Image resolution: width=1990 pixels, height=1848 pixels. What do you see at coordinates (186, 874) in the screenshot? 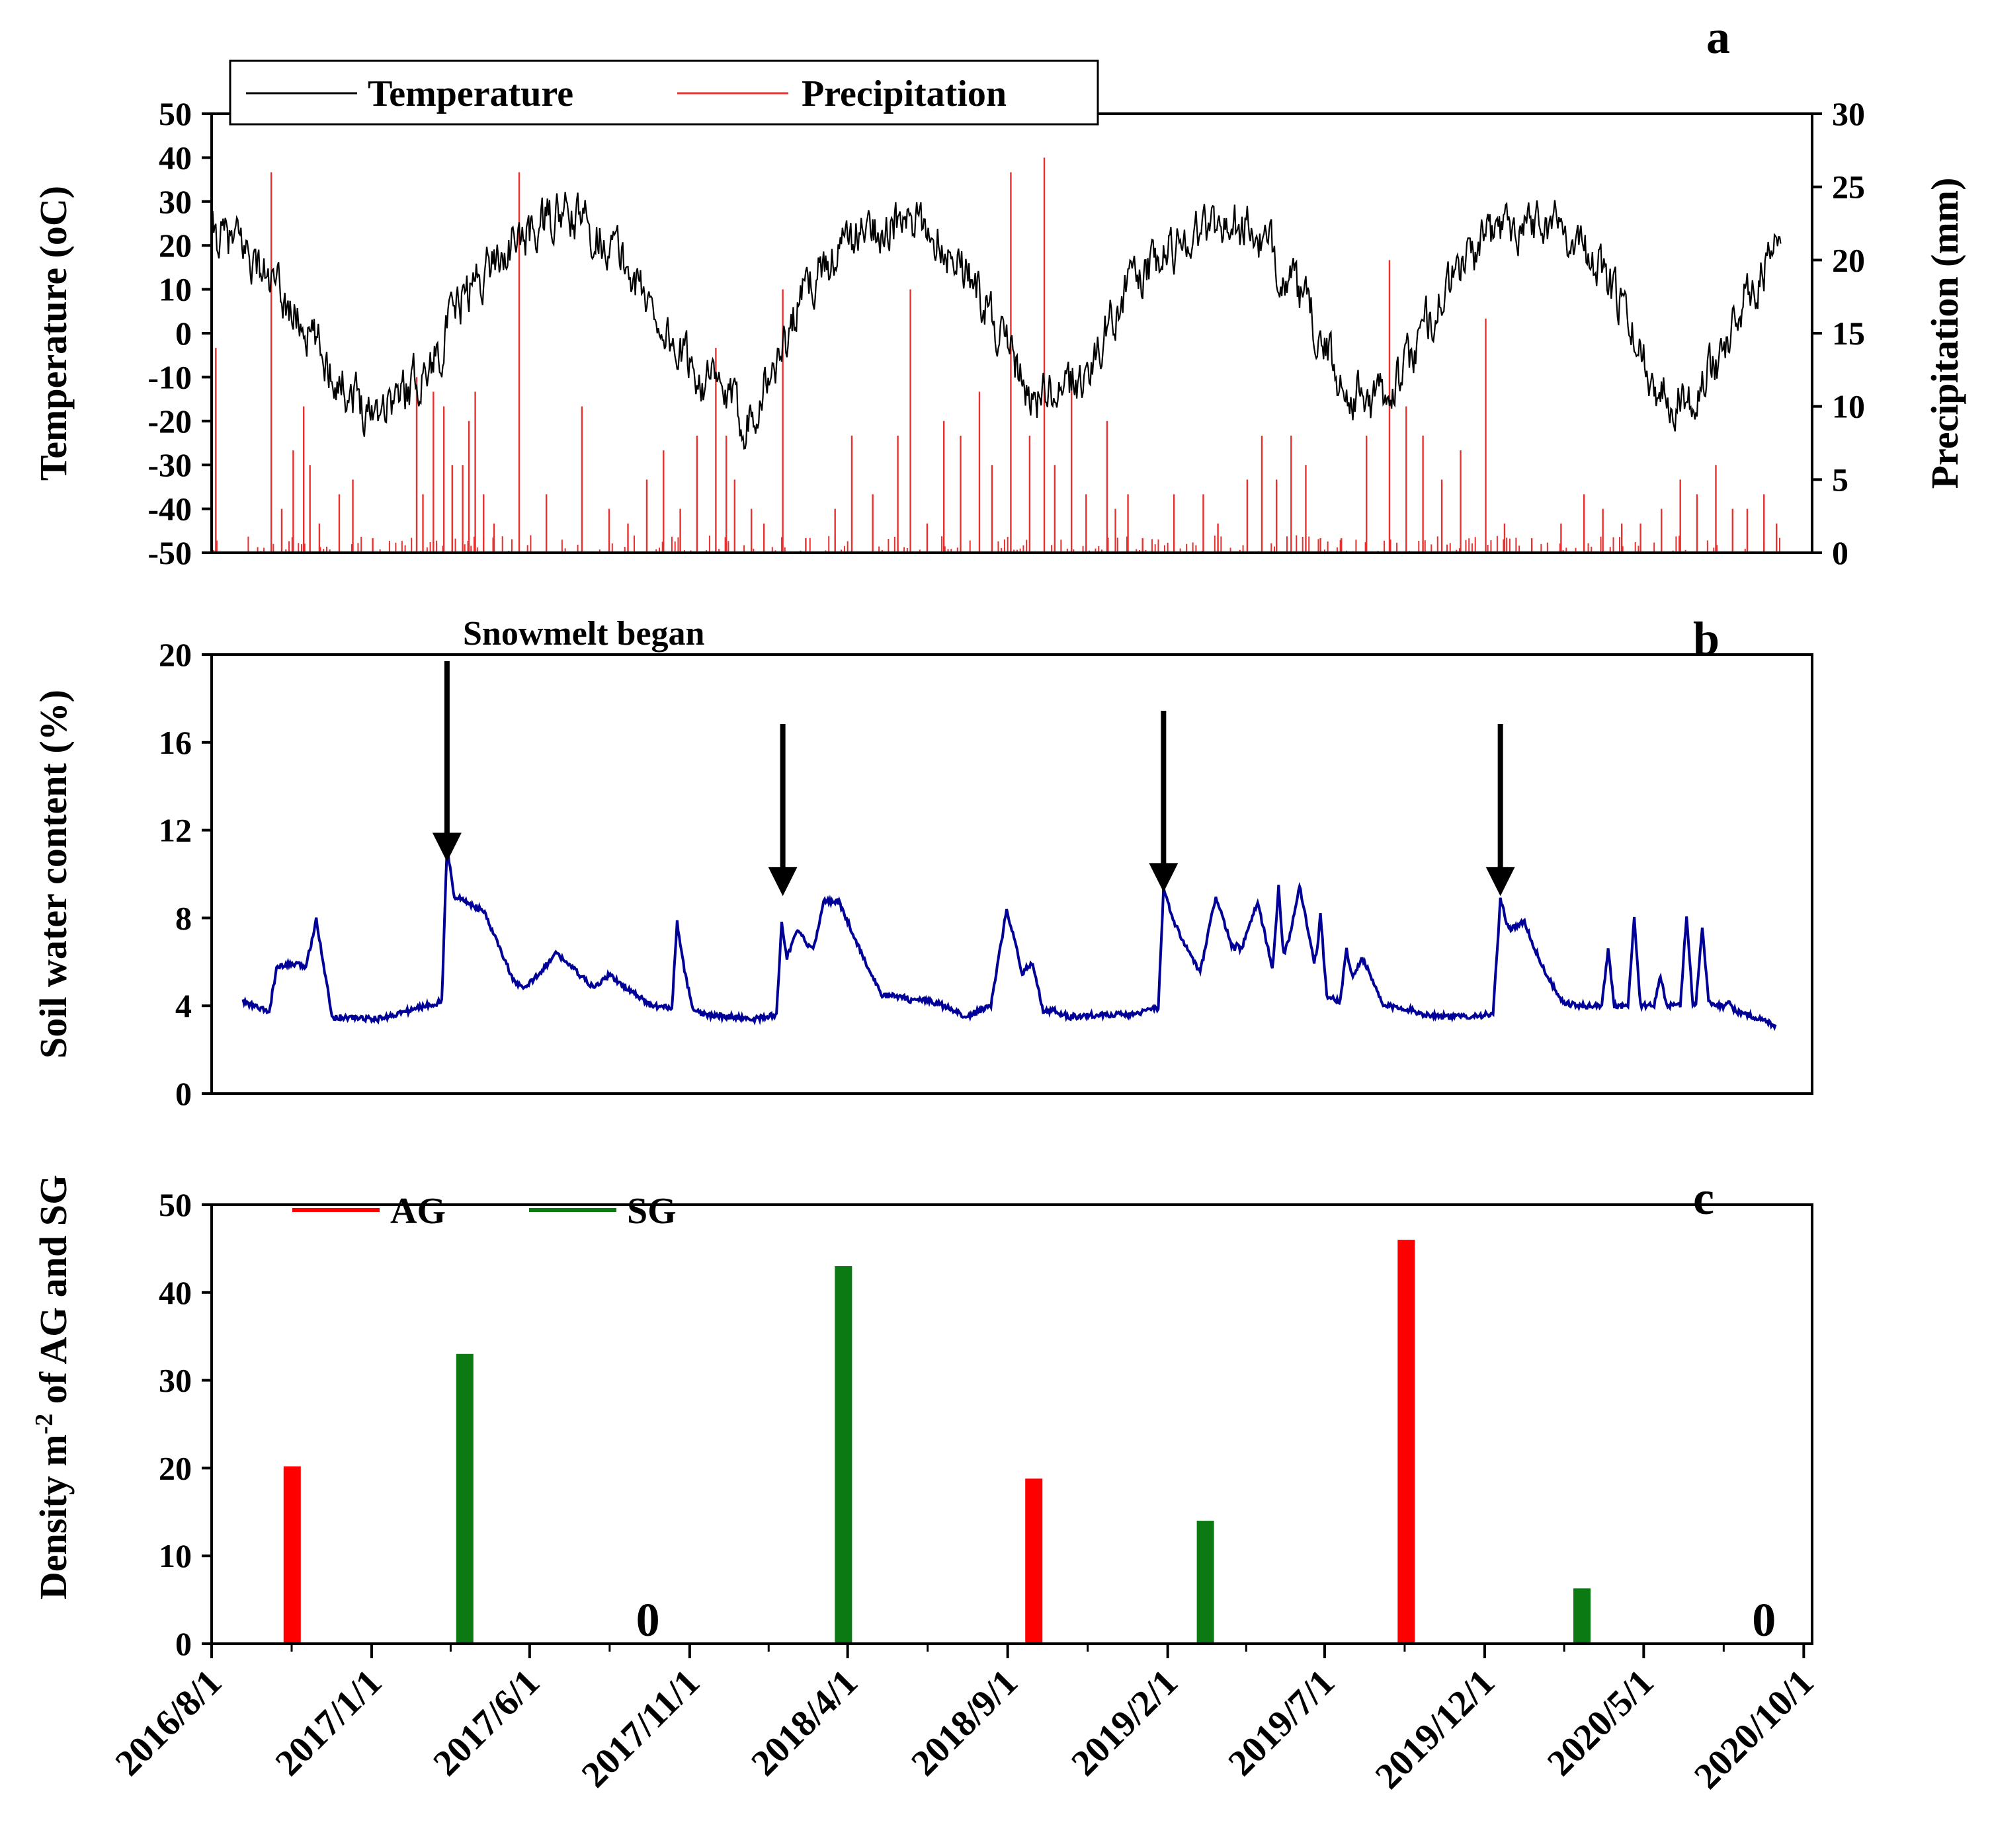
I see `panel-b-left-axis: 20 16 12 8 4 0` at bounding box center [186, 874].